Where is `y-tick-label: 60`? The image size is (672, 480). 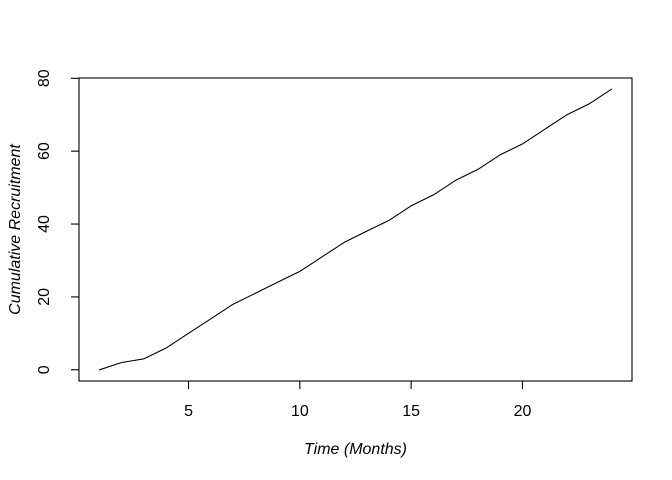
y-tick-label: 60 is located at coordinates (44, 151).